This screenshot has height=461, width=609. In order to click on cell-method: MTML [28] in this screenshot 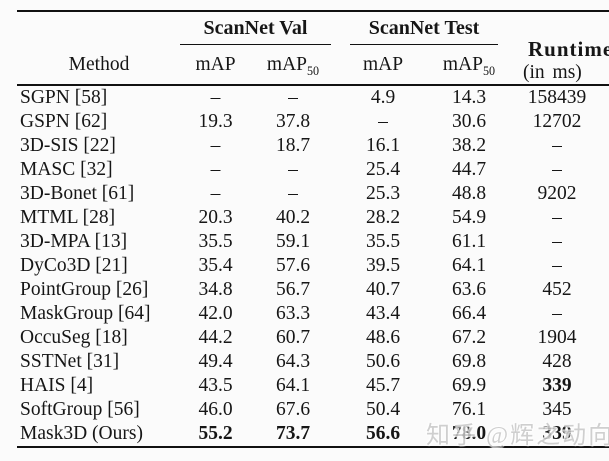, I will do `click(68, 218)`.